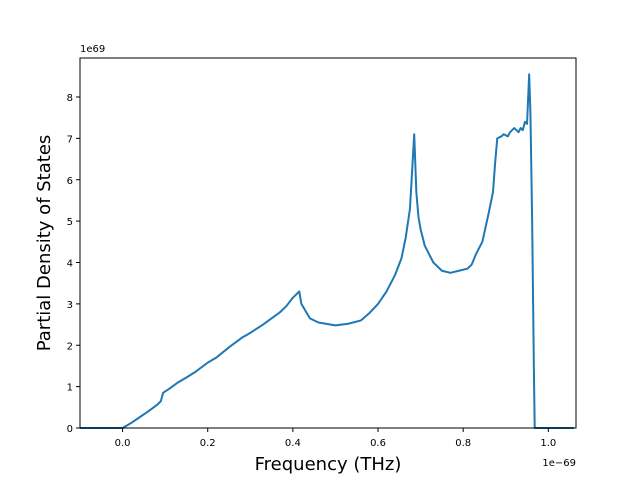 Image resolution: width=640 pixels, height=480 pixels. What do you see at coordinates (70, 222) in the screenshot?
I see `y-tick-label: 5` at bounding box center [70, 222].